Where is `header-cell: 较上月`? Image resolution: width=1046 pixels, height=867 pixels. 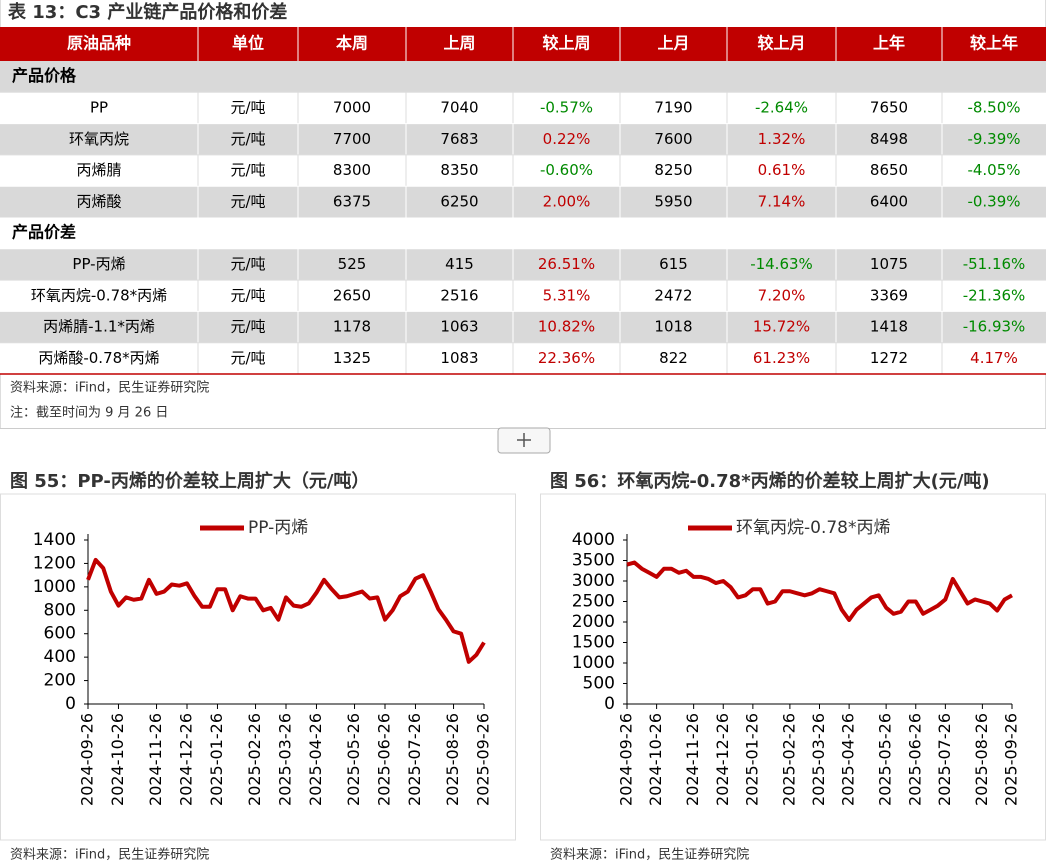
header-cell: 较上月 is located at coordinates (781, 43).